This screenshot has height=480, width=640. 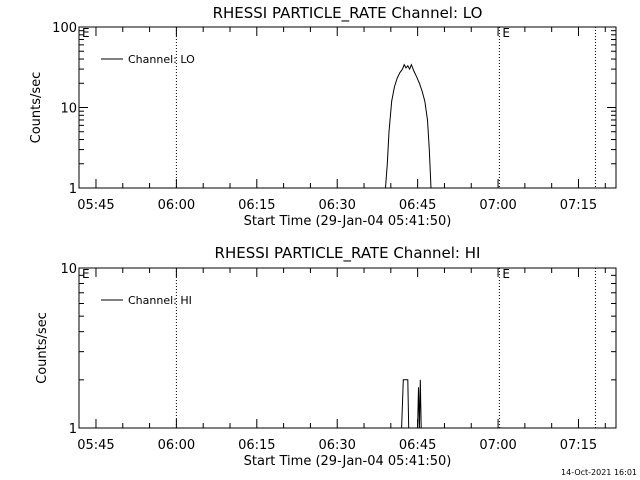 I want to click on y-tick-label: 100, so click(x=64, y=28).